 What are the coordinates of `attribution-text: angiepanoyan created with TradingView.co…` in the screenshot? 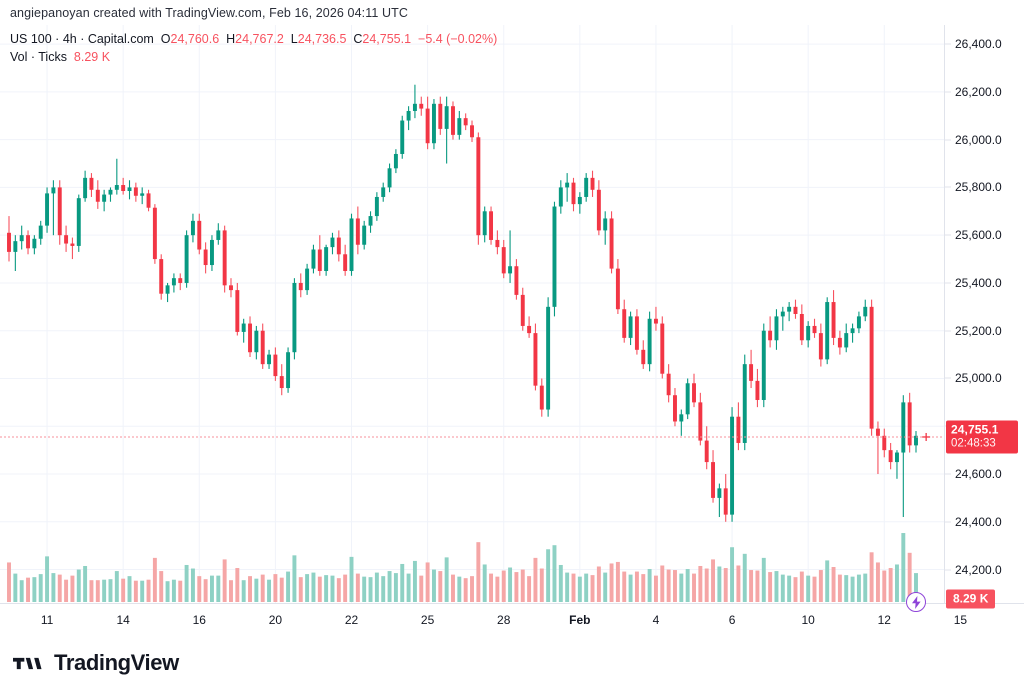 It's located at (209, 13).